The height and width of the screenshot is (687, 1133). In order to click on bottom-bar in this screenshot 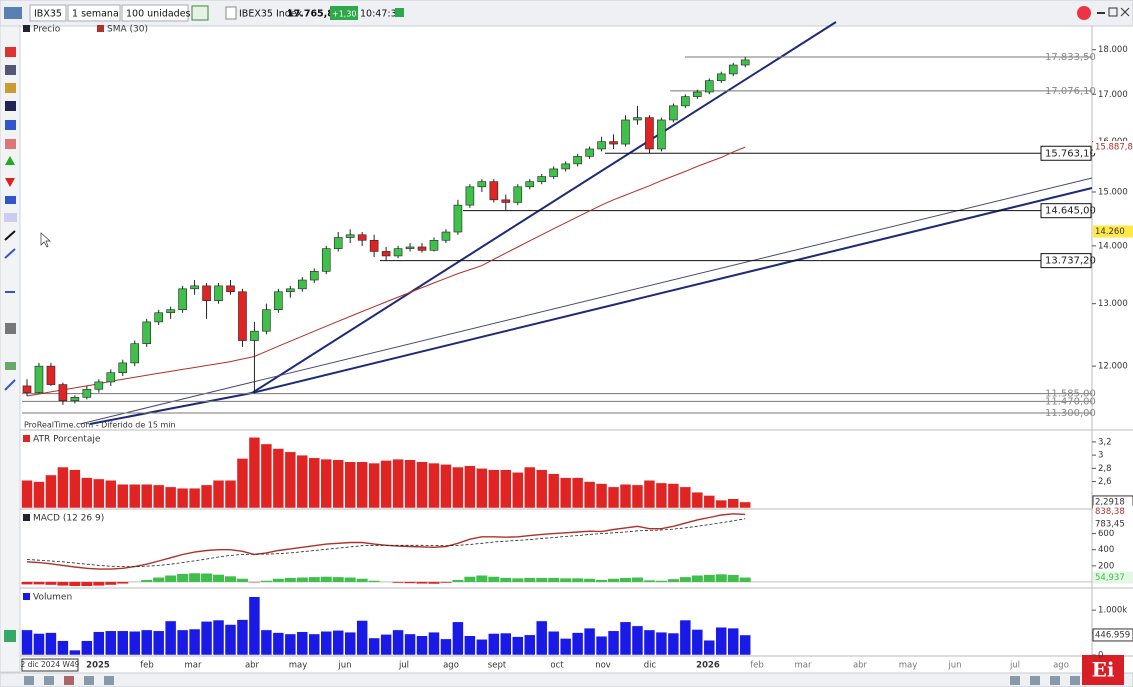, I will do `click(566, 679)`.